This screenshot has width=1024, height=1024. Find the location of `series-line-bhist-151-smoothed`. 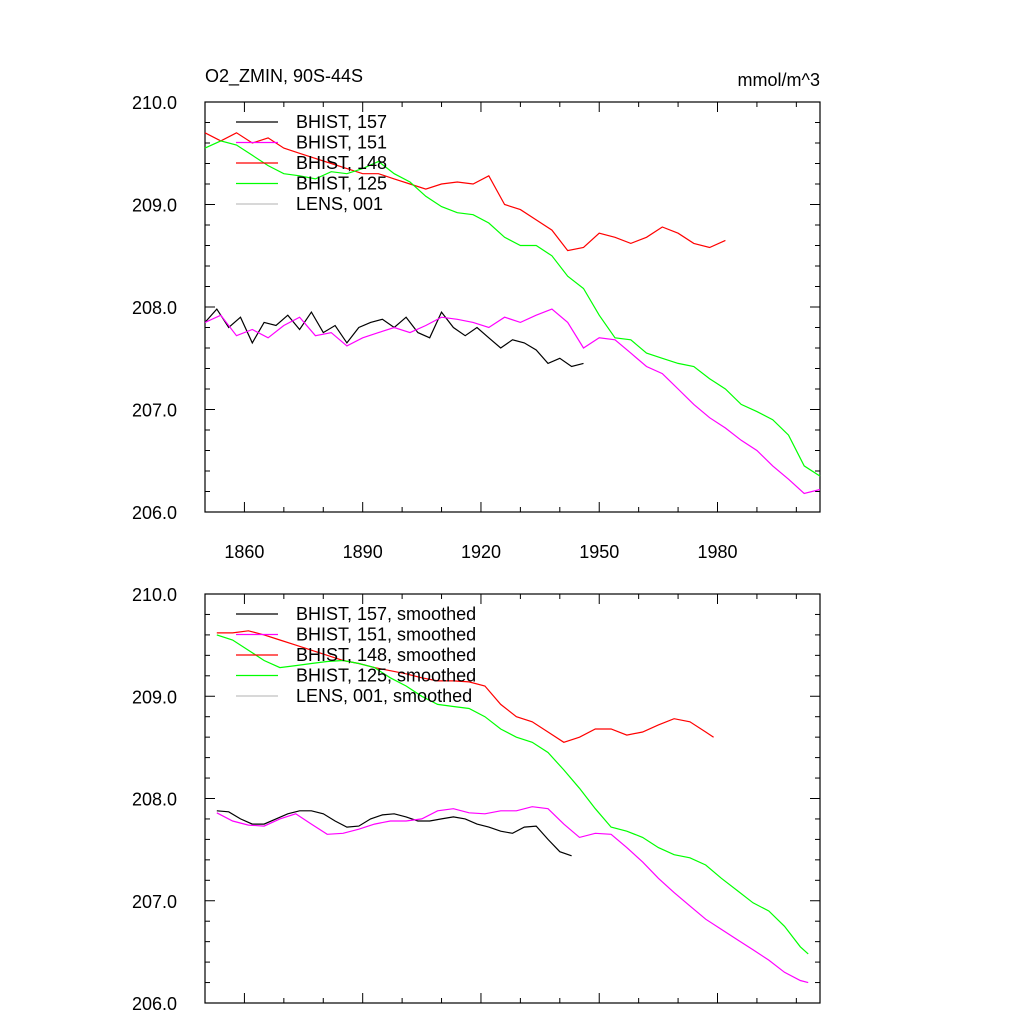

series-line-bhist-151-smoothed is located at coordinates (512, 895).